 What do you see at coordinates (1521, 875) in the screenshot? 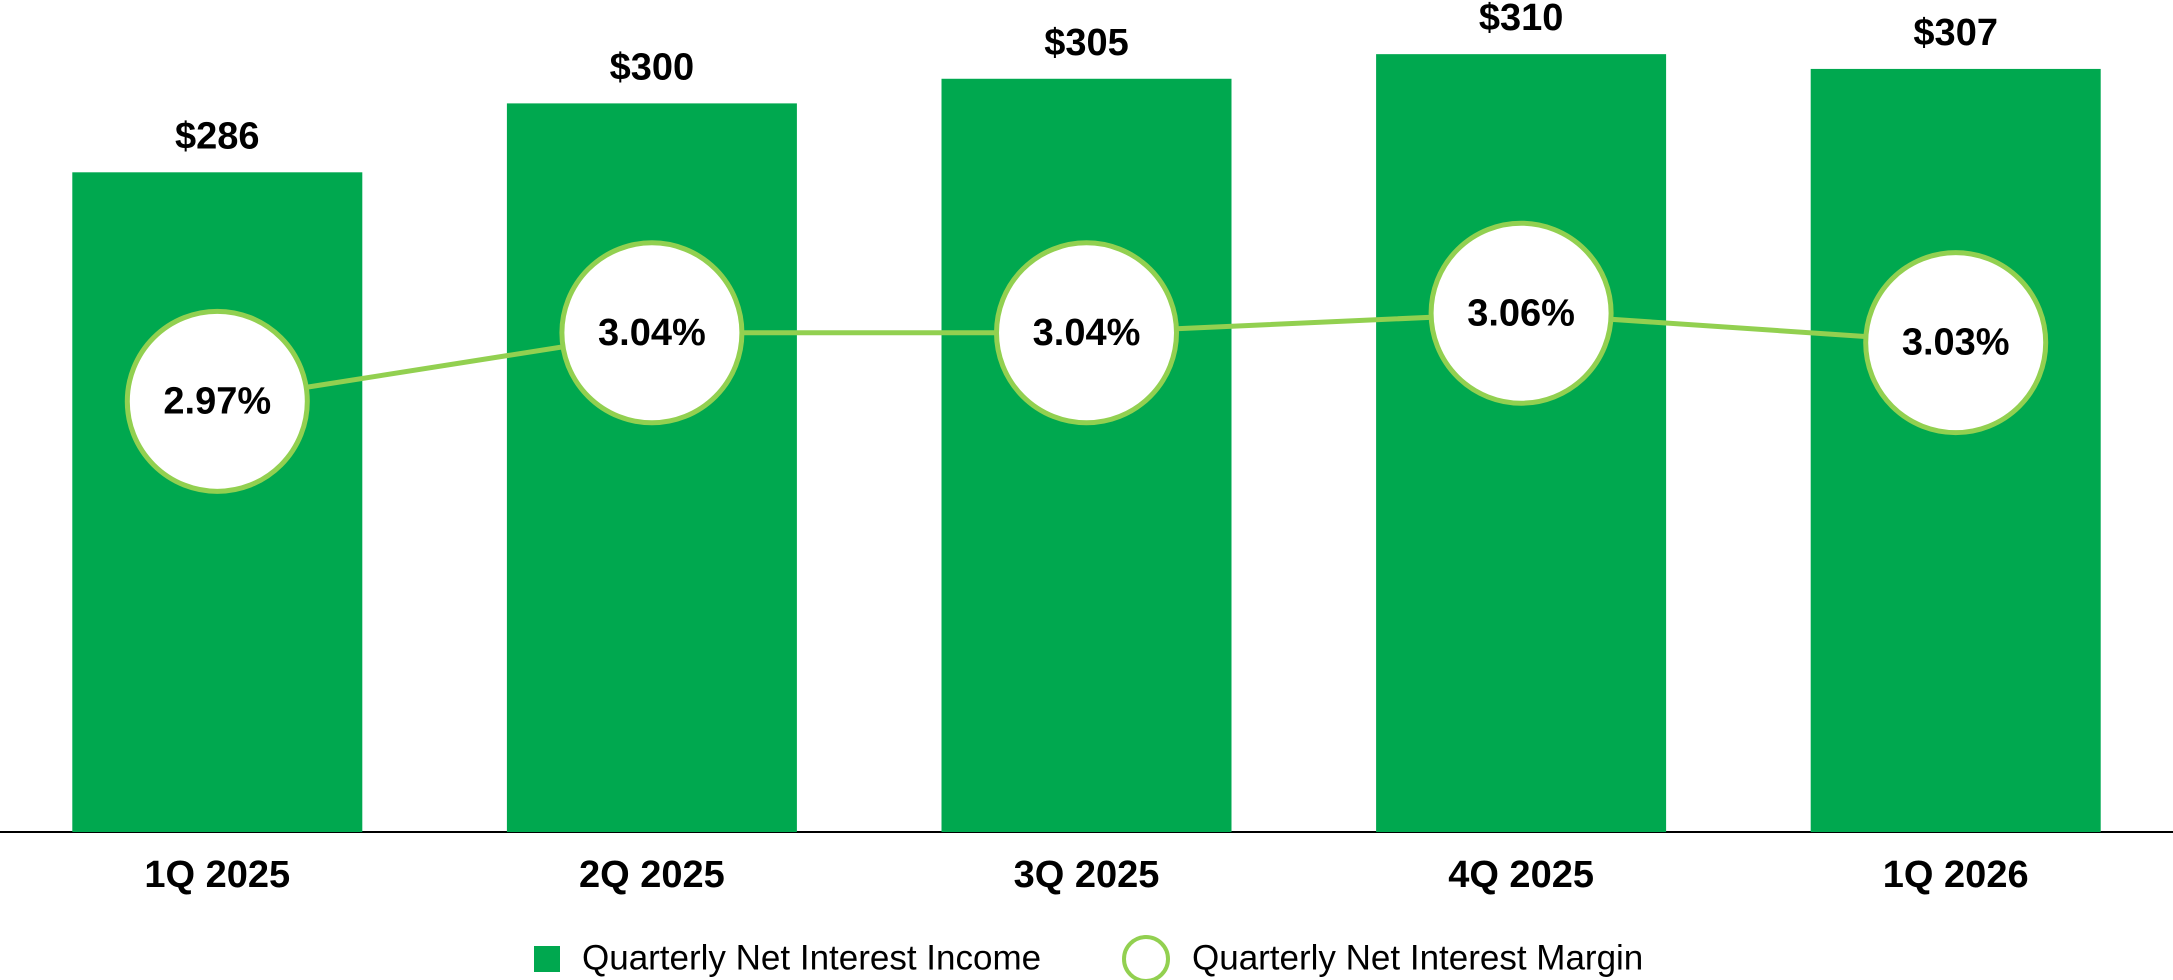
I see `x-tick-label: 4Q 2025` at bounding box center [1521, 875].